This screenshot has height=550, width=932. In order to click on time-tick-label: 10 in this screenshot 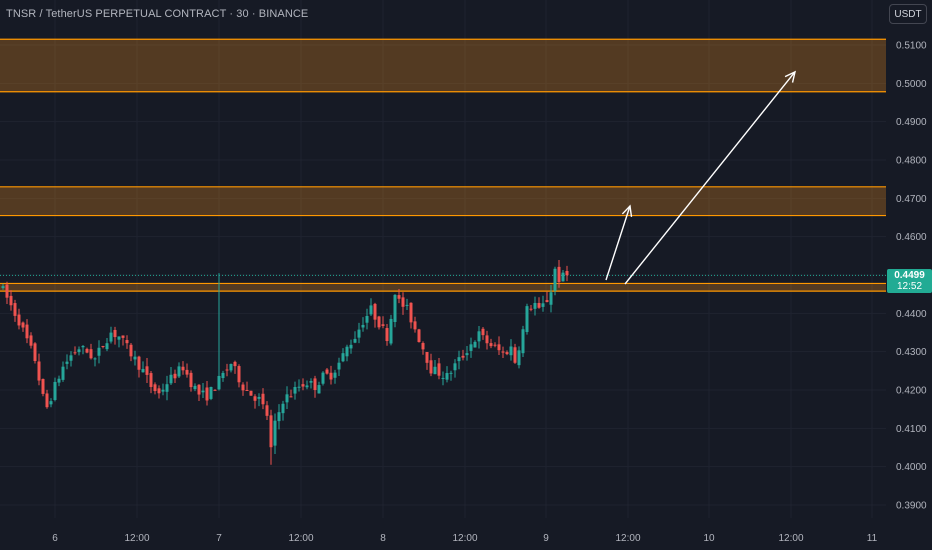, I will do `click(709, 538)`.